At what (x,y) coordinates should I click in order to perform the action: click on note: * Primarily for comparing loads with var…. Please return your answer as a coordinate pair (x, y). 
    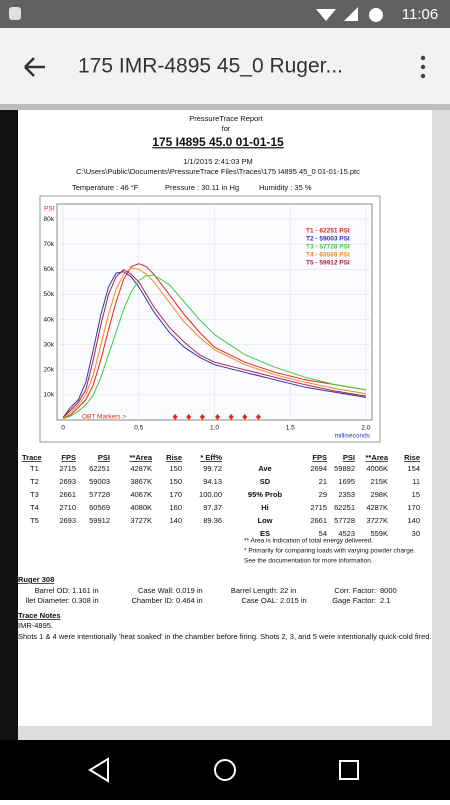
    Looking at the image, I should click on (329, 551).